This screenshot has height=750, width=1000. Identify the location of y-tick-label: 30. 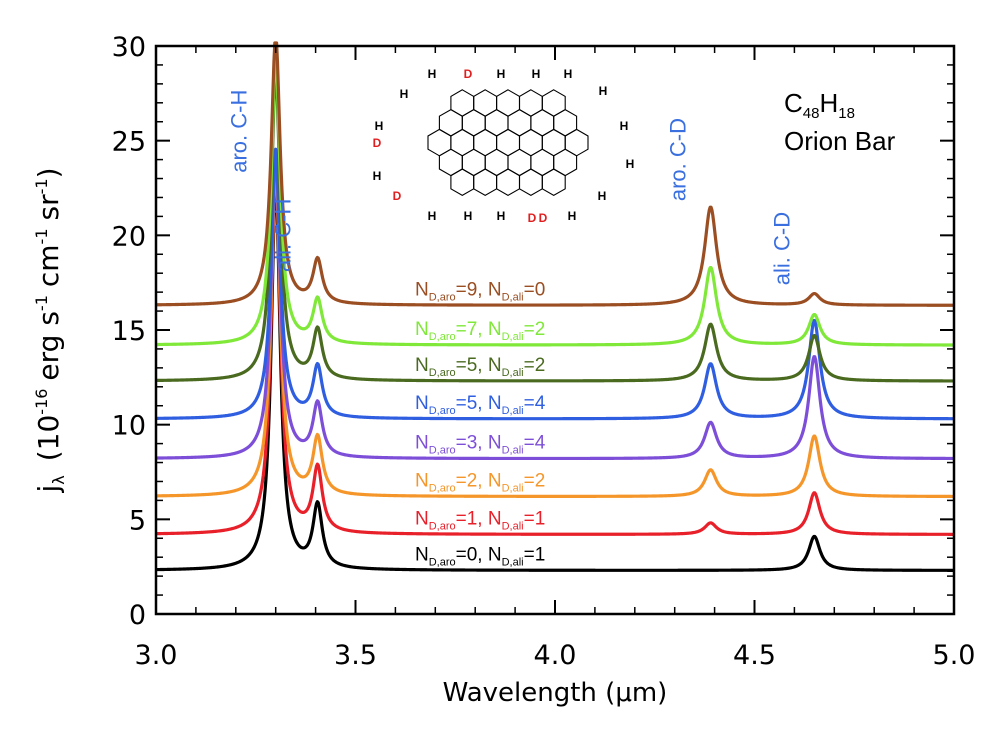
(129, 47).